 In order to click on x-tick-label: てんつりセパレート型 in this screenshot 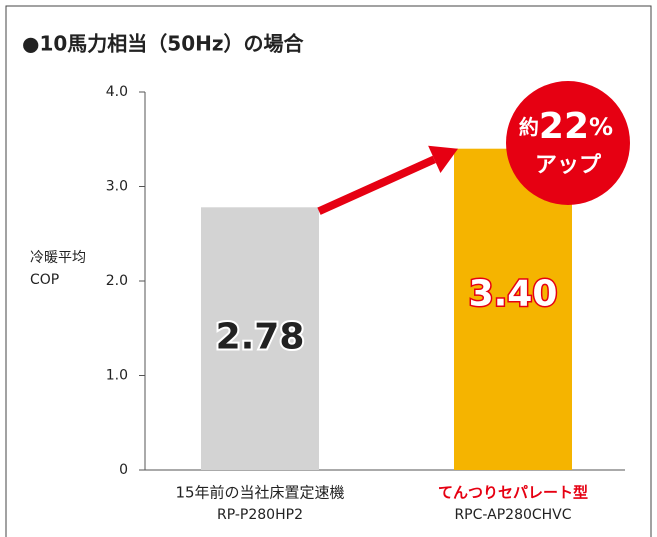, I will do `click(513, 493)`.